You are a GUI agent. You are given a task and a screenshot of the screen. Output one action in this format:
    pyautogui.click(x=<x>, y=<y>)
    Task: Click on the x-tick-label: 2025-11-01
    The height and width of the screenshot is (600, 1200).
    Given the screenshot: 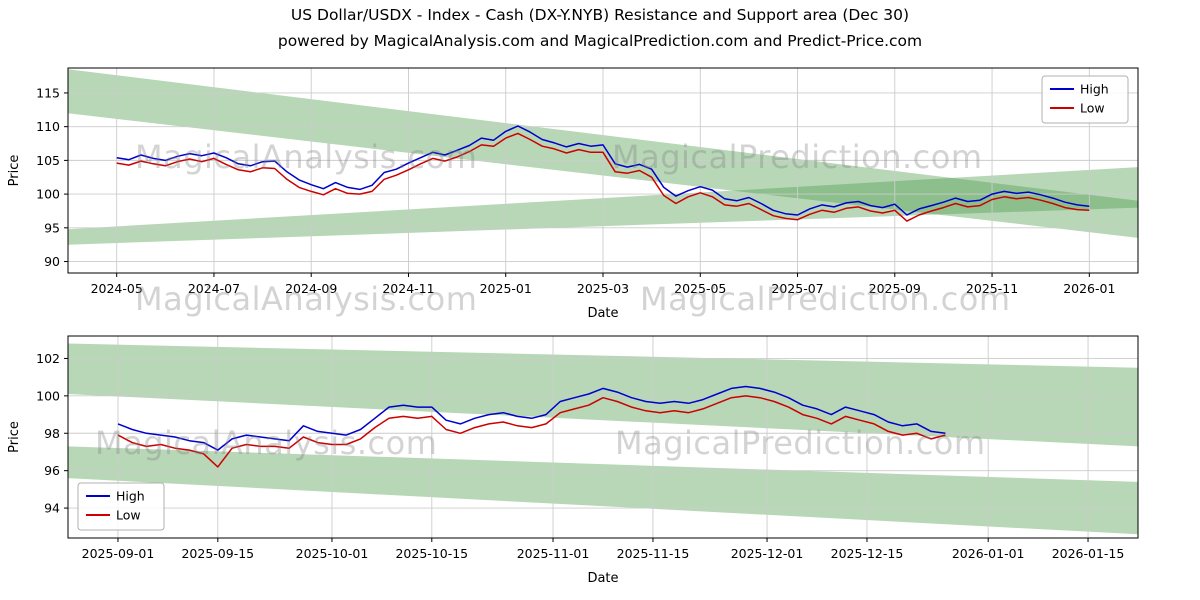 What is the action you would take?
    pyautogui.click(x=553, y=553)
    